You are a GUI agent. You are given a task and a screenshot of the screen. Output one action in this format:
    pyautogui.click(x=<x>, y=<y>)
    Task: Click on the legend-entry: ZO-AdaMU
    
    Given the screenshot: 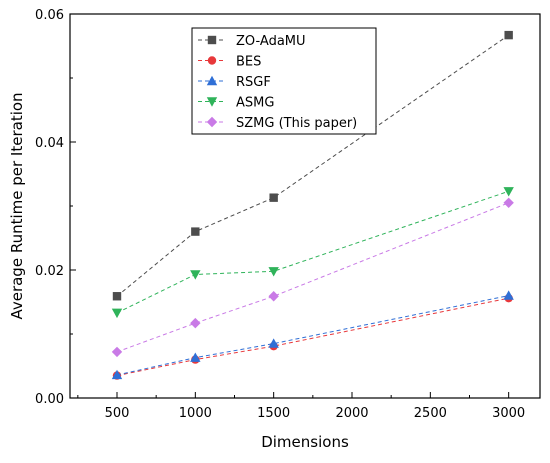 What is the action you would take?
    pyautogui.click(x=252, y=41)
    